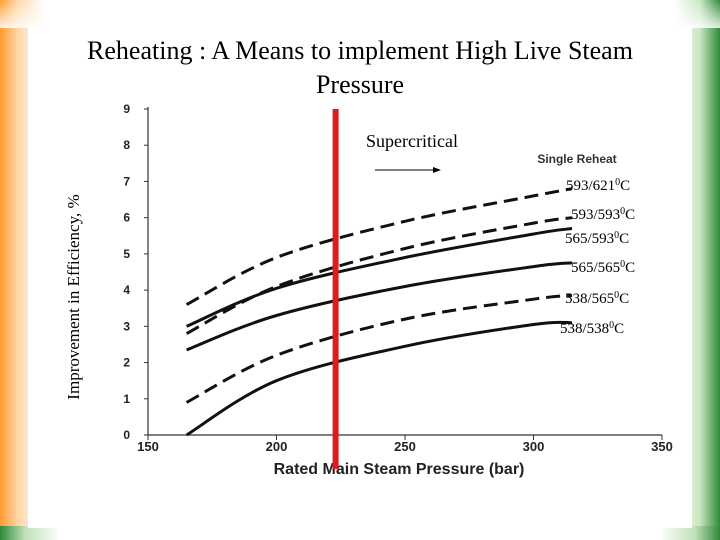 This screenshot has height=540, width=720. I want to click on y-tick-label: 5, so click(126, 254).